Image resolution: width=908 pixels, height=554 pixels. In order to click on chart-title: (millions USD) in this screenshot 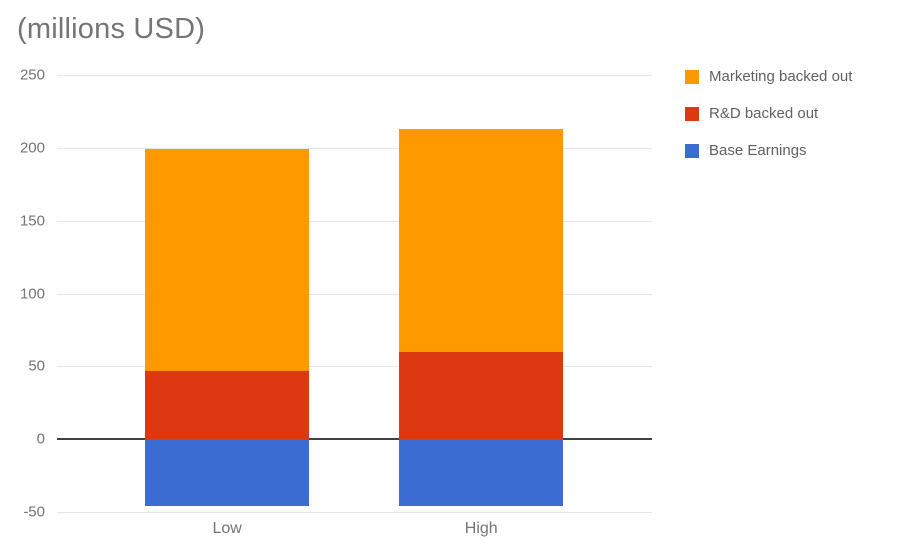, I will do `click(111, 29)`.